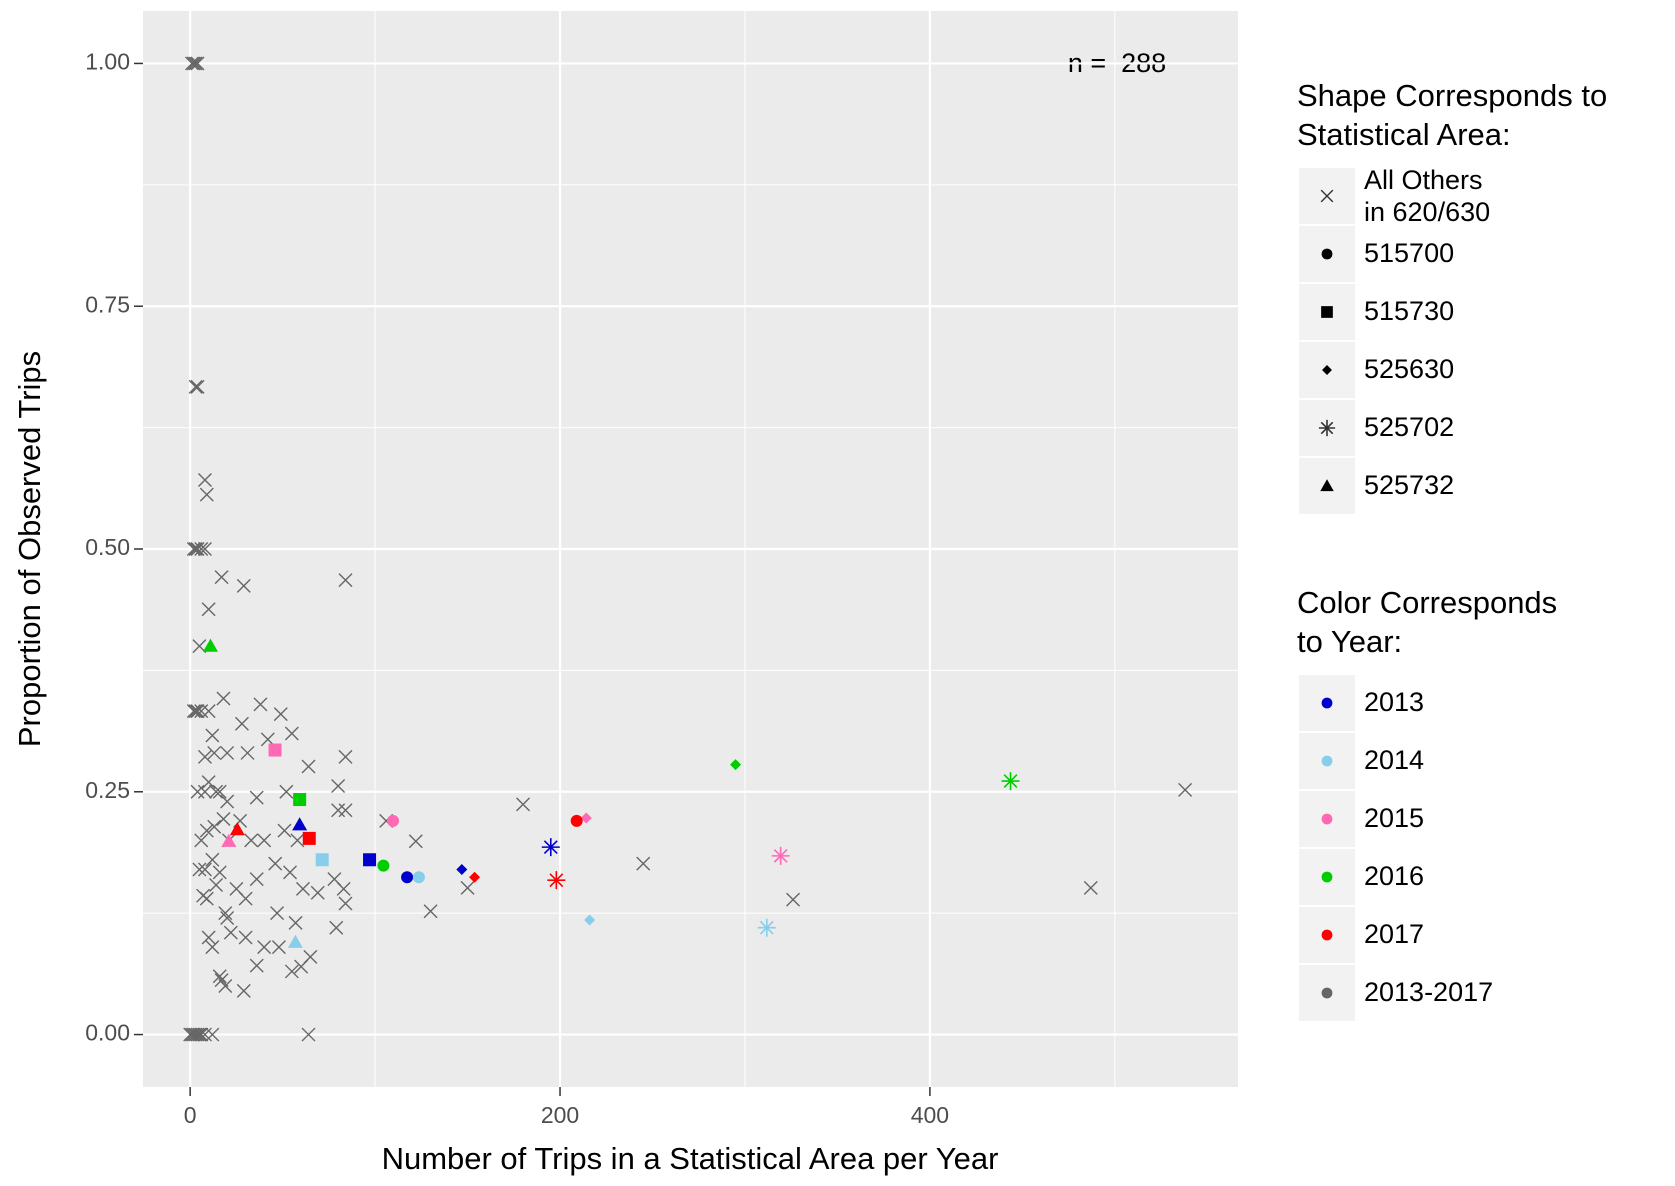 The image size is (1675, 1186). Describe the element at coordinates (1409, 253) in the screenshot. I see `legend-label: 515700` at that location.